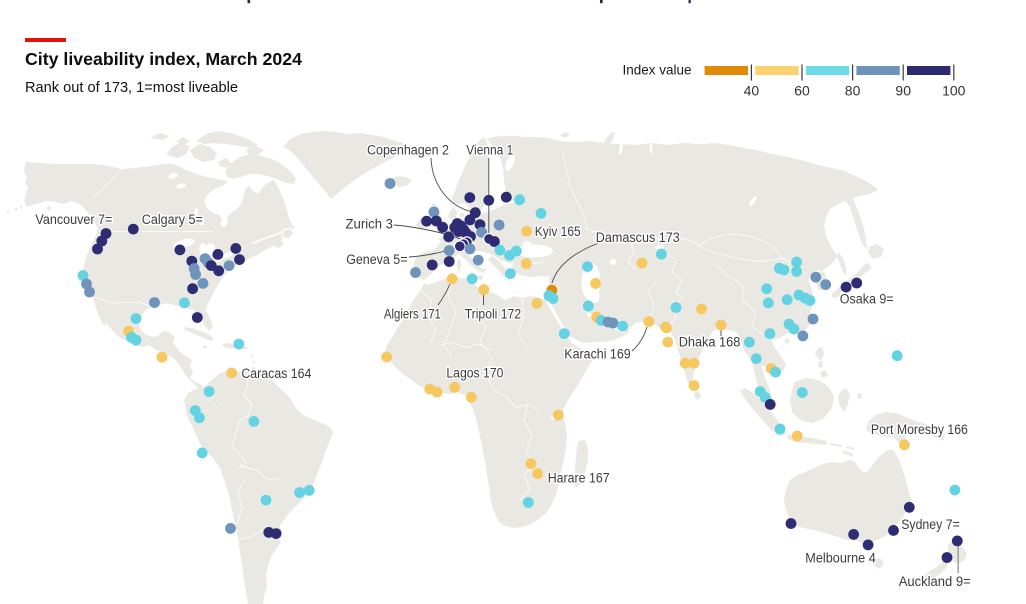  What do you see at coordinates (131, 87) in the screenshot?
I see `svg-text:Rank out of 173, 1=most liveab: Rank out of 173, 1=most liveable` at bounding box center [131, 87].